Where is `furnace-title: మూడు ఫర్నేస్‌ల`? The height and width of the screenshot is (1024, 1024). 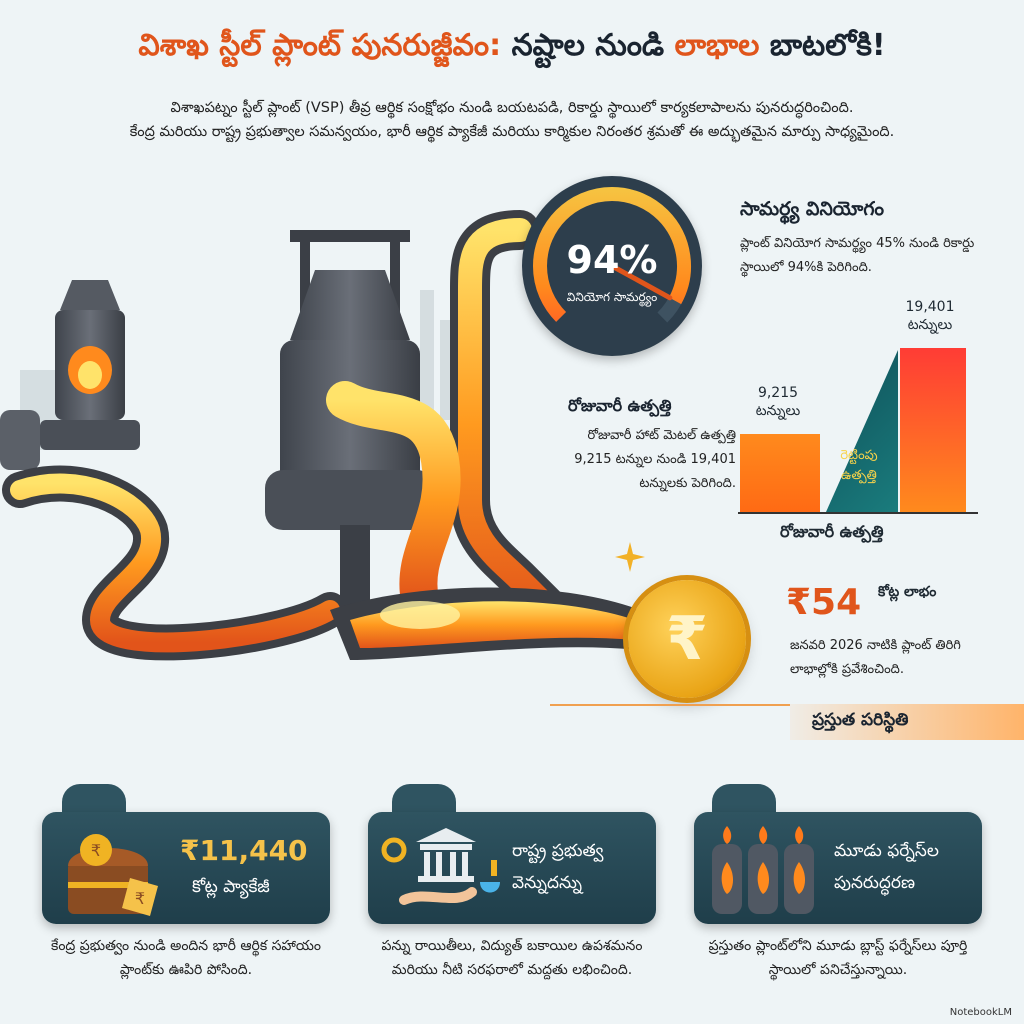 furnace-title: మూడు ఫర్నేస్‌ల is located at coordinates (886, 851).